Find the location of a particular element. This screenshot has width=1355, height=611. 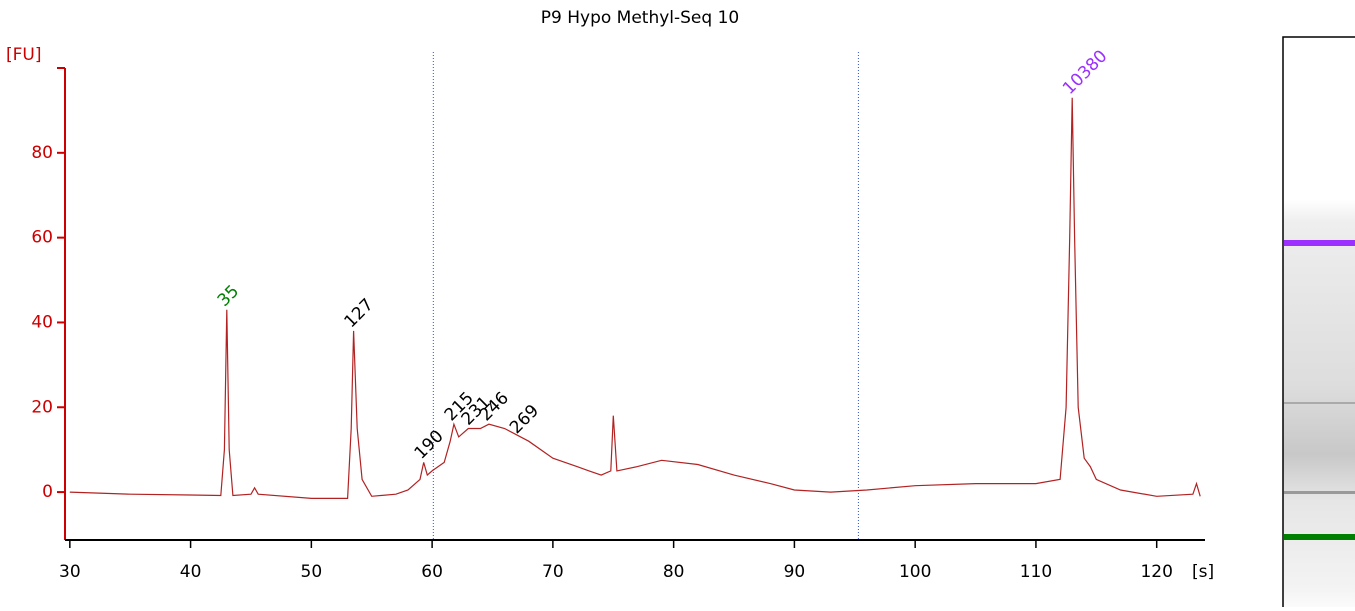

x-tick-label: 70 is located at coordinates (553, 572).